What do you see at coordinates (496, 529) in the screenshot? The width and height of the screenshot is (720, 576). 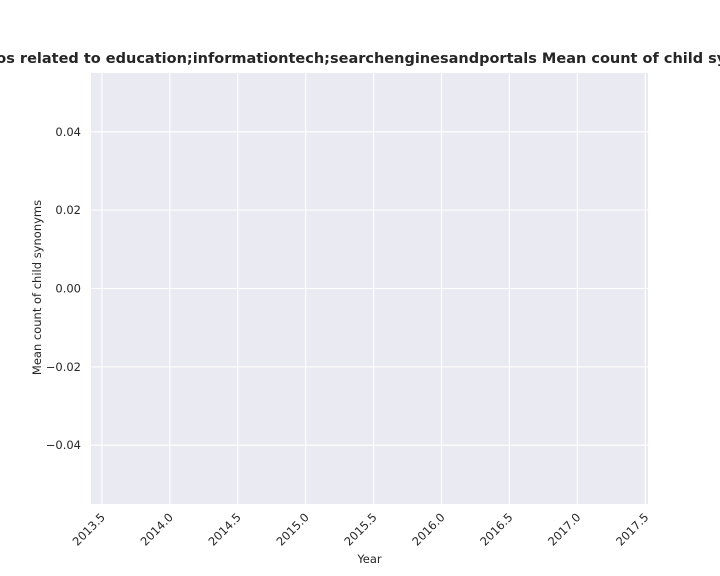 I see `x-tick-label: 2016.5` at bounding box center [496, 529].